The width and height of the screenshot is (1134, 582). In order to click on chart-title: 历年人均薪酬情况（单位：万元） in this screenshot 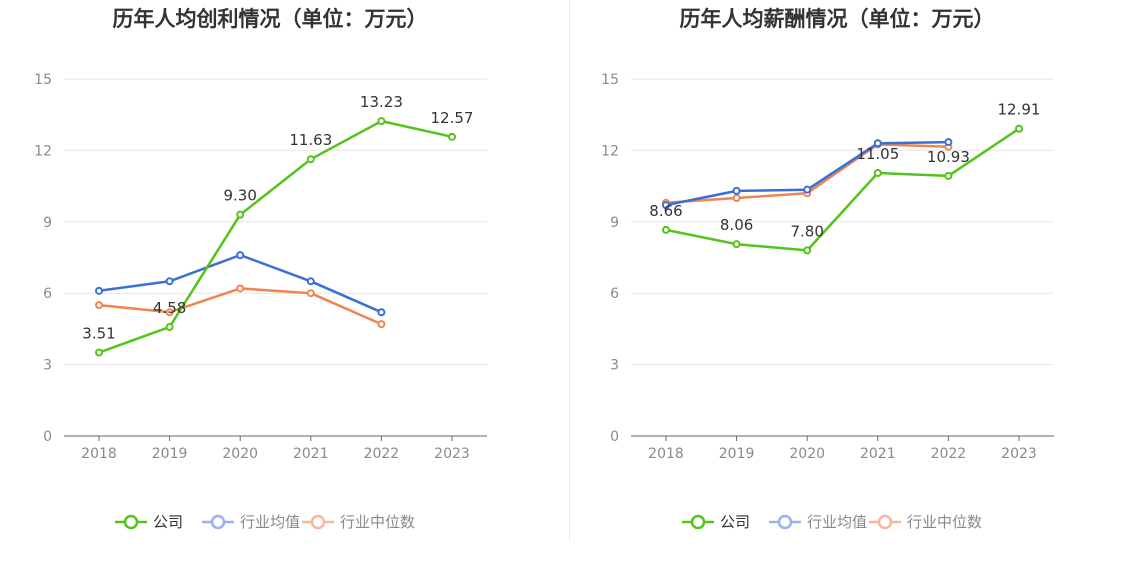, I will do `click(837, 19)`.